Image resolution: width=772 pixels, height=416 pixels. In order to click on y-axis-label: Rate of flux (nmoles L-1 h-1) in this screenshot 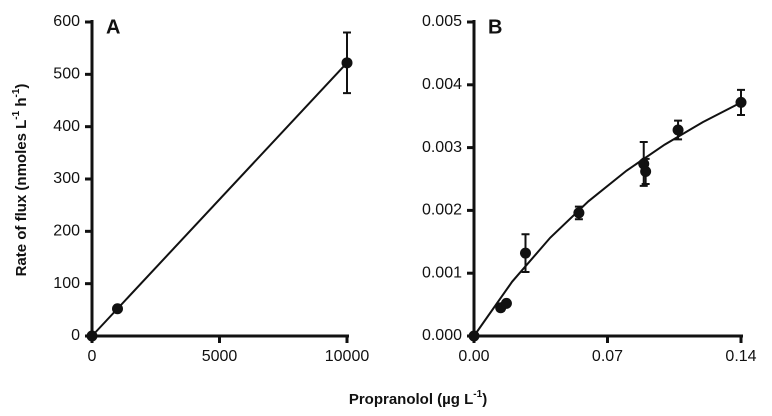, I will do `click(20, 180)`.